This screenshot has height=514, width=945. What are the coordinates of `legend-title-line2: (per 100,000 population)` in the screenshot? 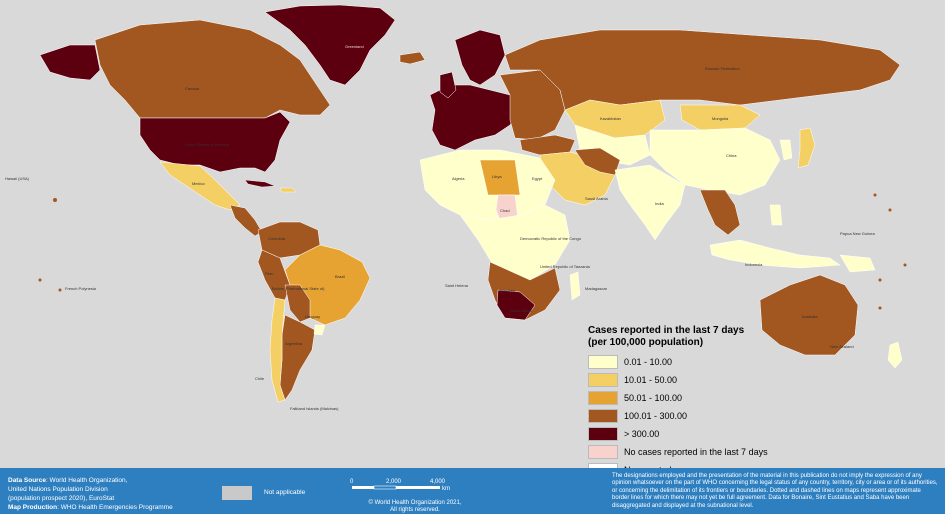 It's located at (646, 342).